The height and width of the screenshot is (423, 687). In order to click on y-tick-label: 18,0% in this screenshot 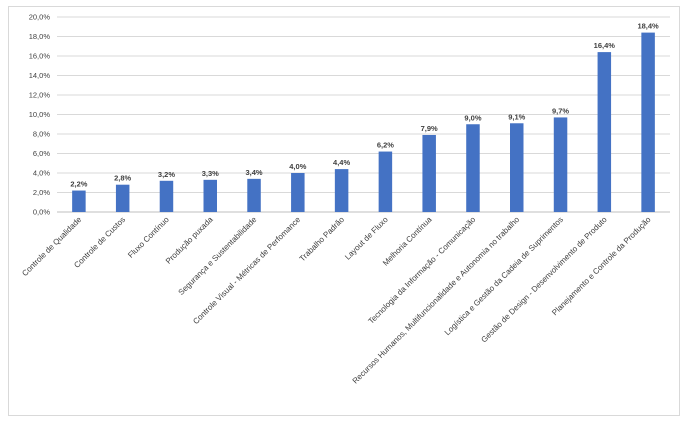, I will do `click(40, 36)`.